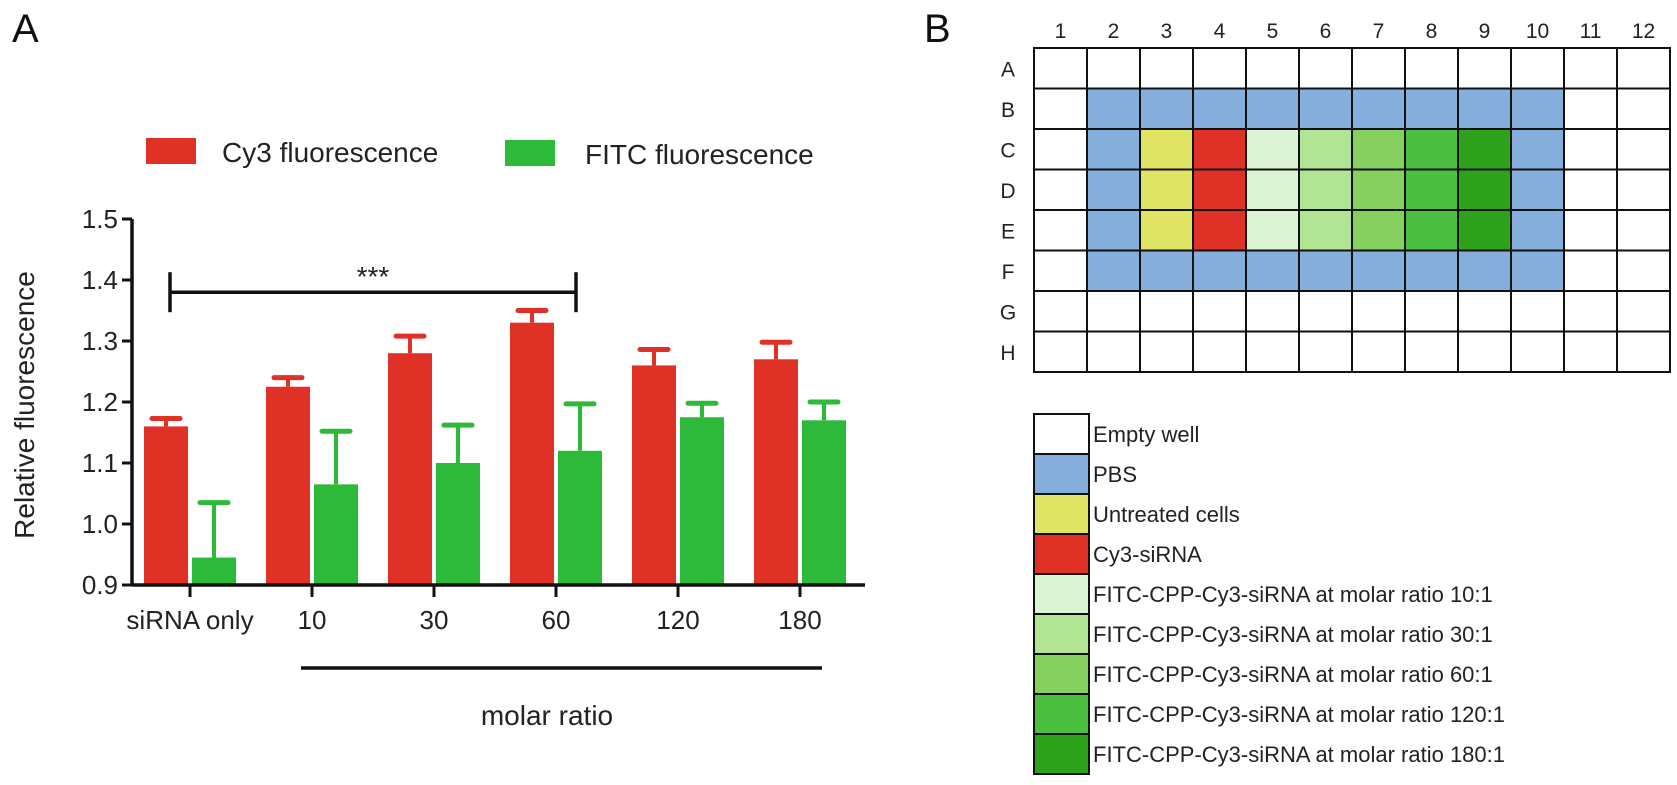  Describe the element at coordinates (547, 715) in the screenshot. I see `x-axis-label: molar ratio` at that location.